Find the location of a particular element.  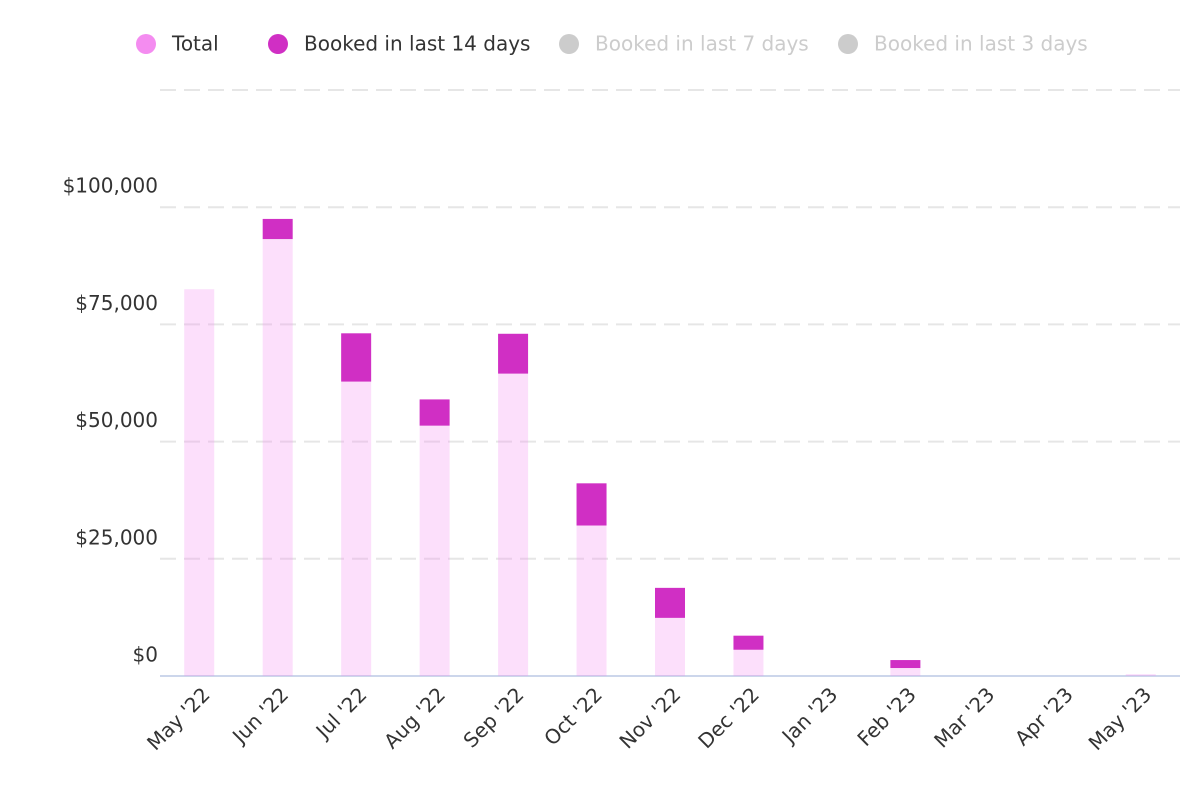

legend-label: Booked in last 3 days is located at coordinates (981, 44).